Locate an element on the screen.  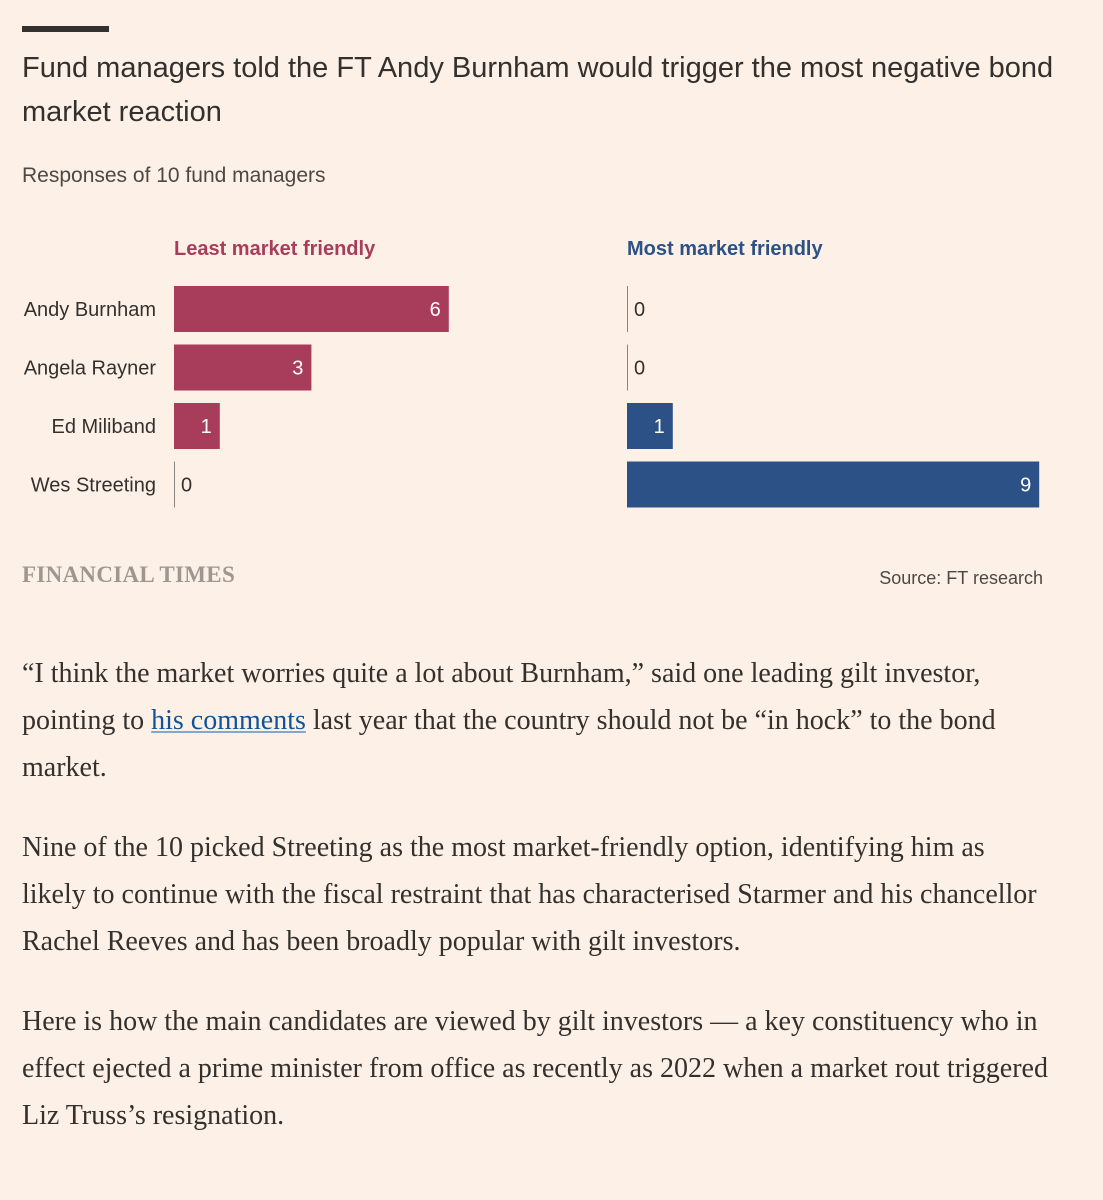
panel-title-least: Least market friendly is located at coordinates (275, 249).